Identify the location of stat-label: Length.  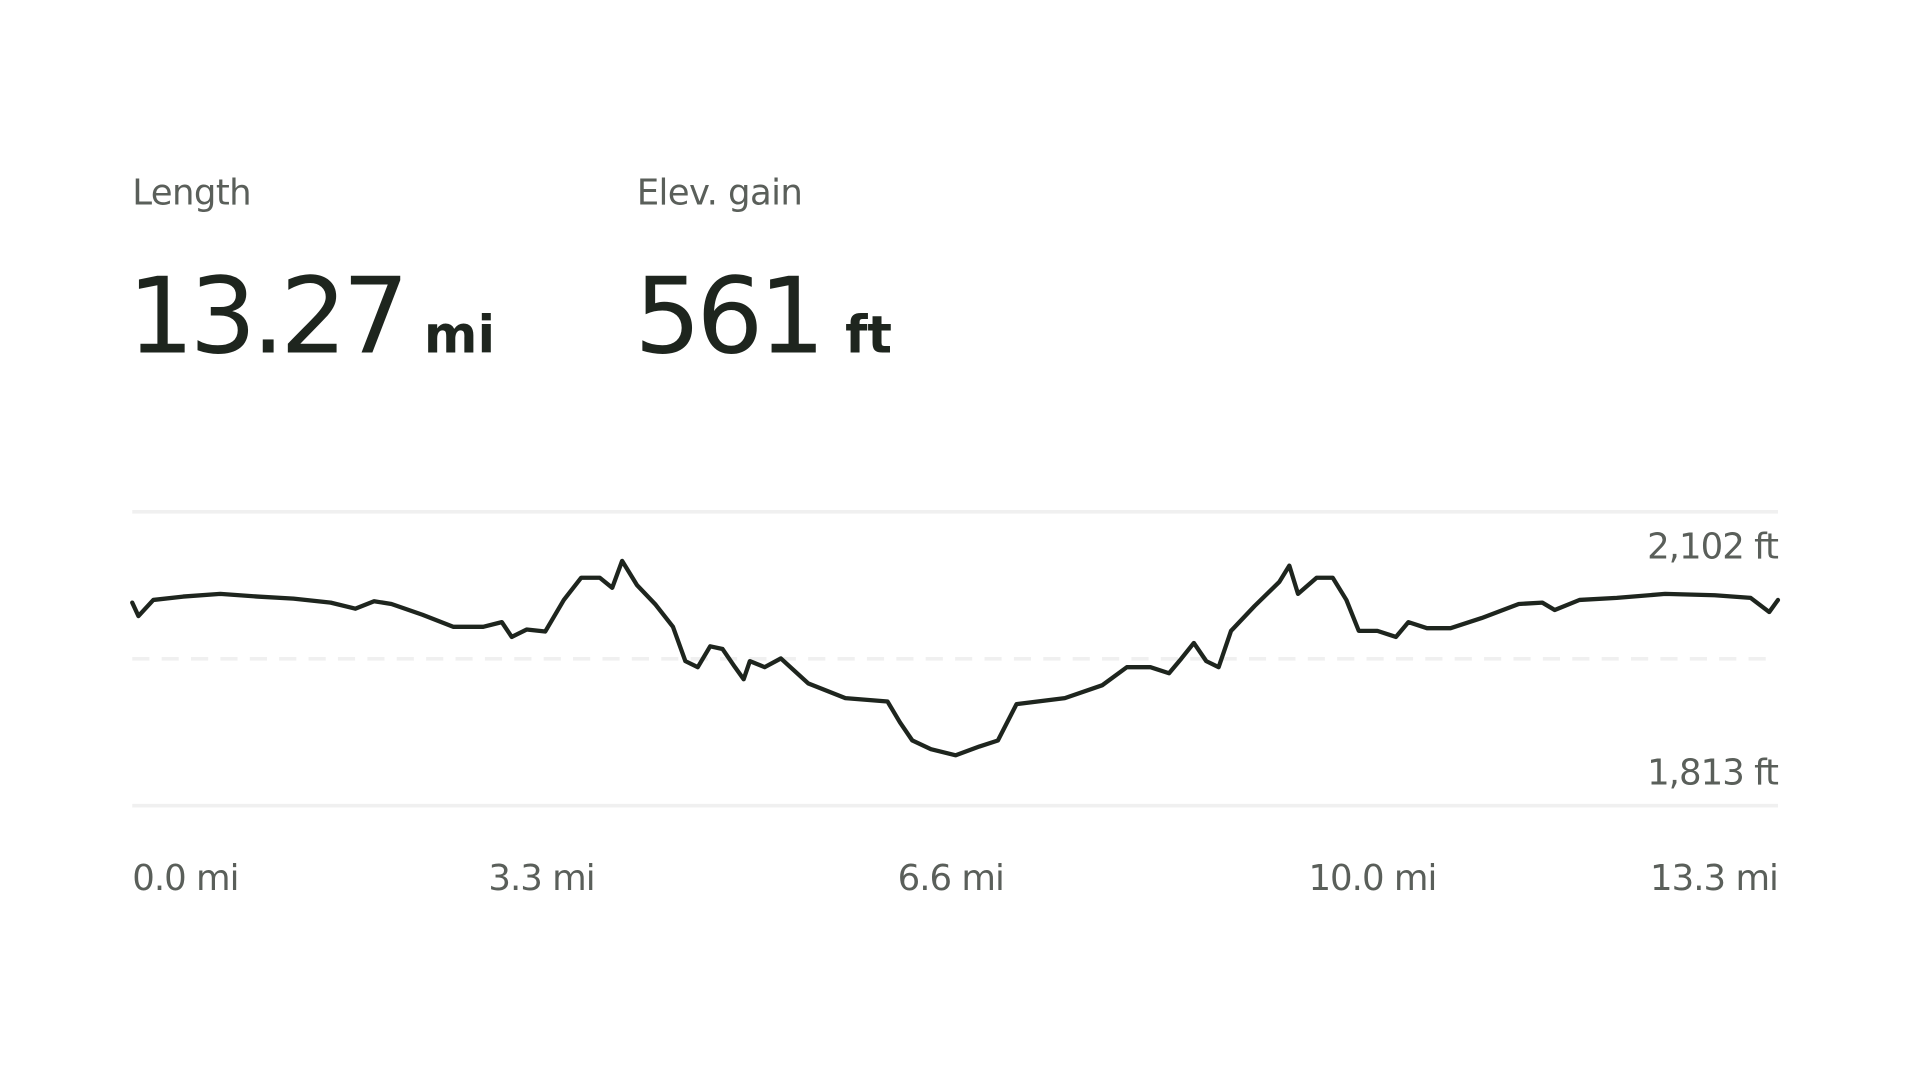
(191, 192).